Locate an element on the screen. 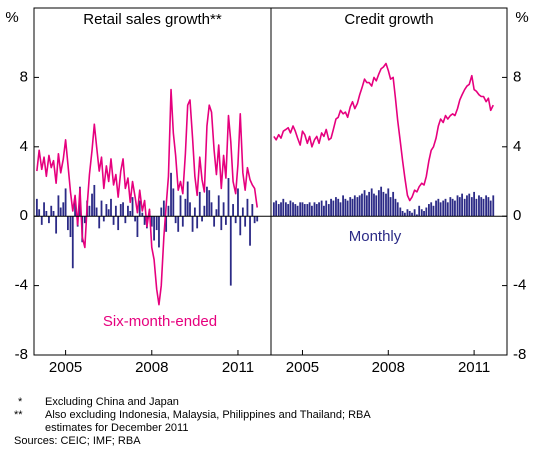 The height and width of the screenshot is (458, 539). x-tick-label: 2011 is located at coordinates (474, 367).